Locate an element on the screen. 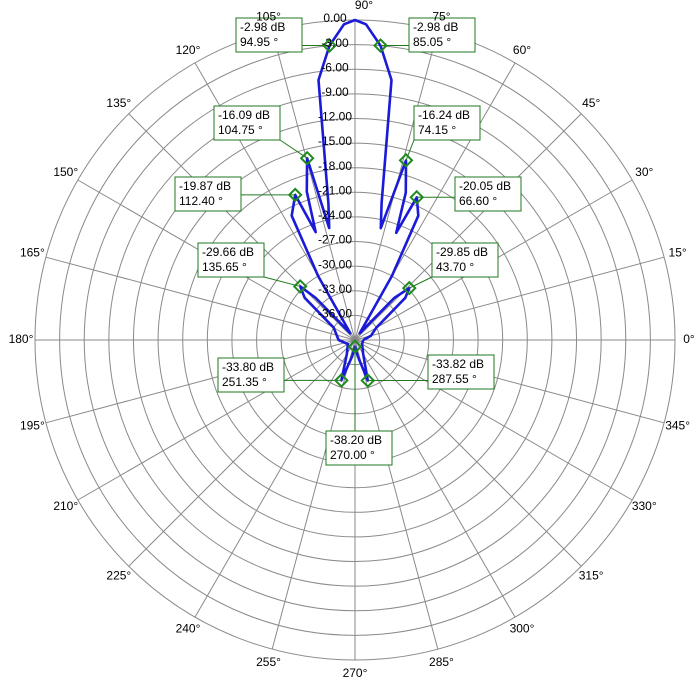 Image resolution: width=698 pixels, height=679 pixels. annotation-angle: 74.15 ° is located at coordinates (437, 130).